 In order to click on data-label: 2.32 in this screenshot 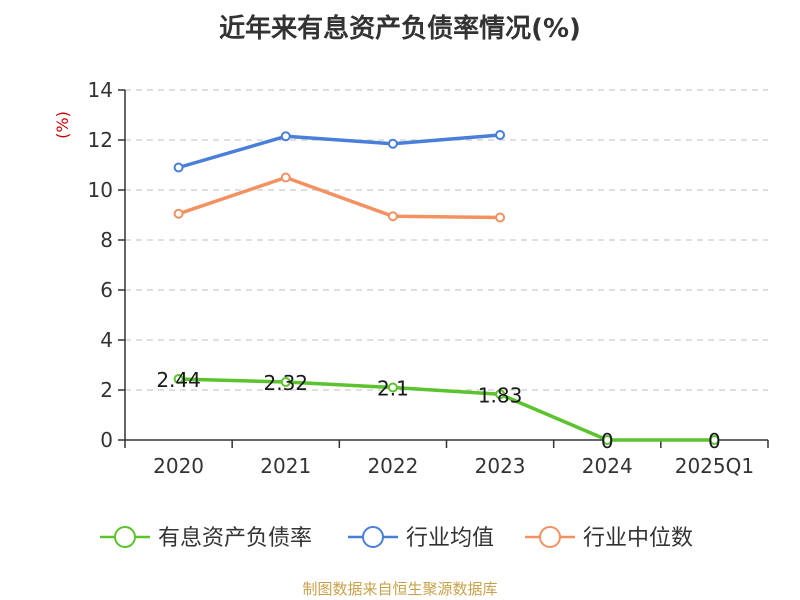, I will do `click(285, 383)`.